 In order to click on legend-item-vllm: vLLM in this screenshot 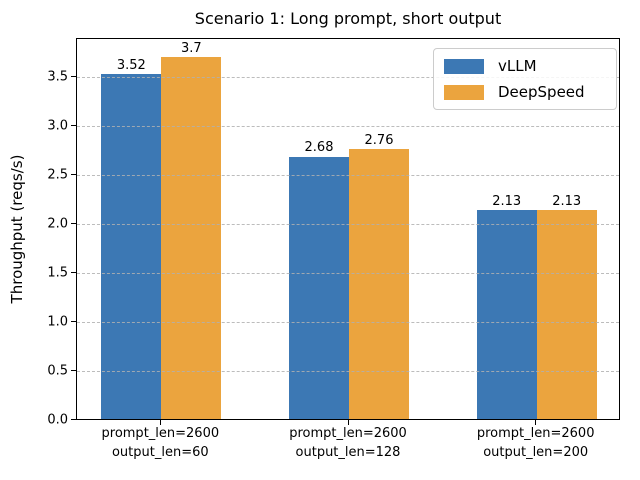, I will do `click(525, 66)`.